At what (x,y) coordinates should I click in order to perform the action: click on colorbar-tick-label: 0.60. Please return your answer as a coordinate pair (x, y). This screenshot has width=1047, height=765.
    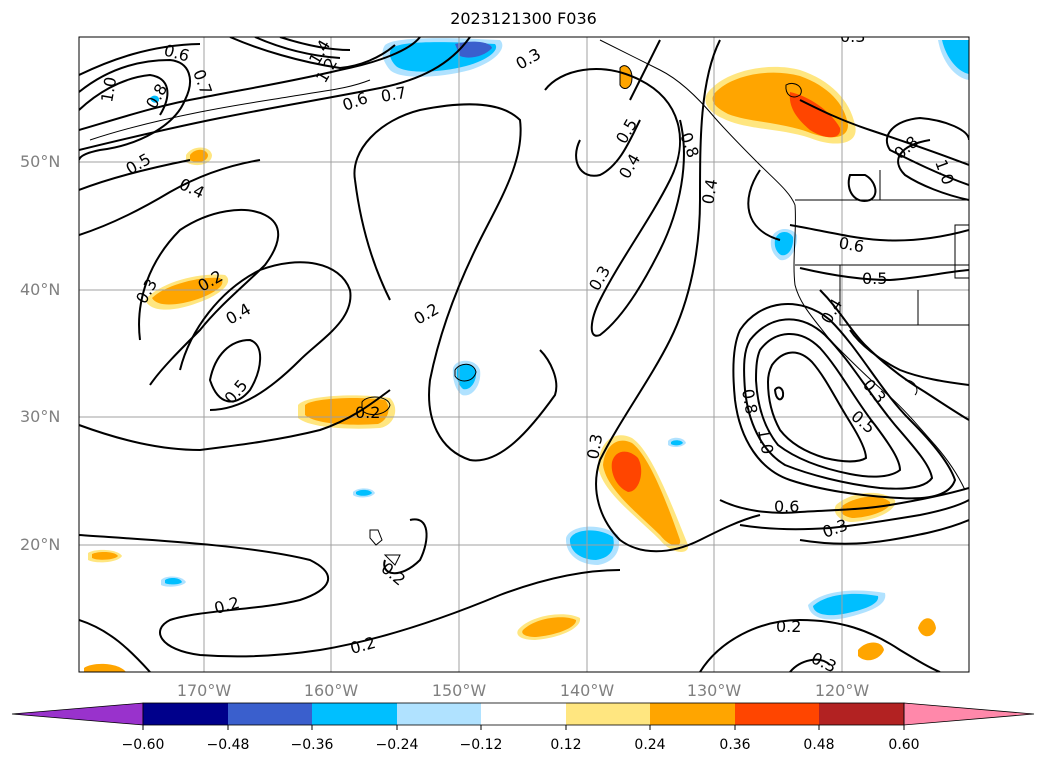
    Looking at the image, I should click on (904, 745).